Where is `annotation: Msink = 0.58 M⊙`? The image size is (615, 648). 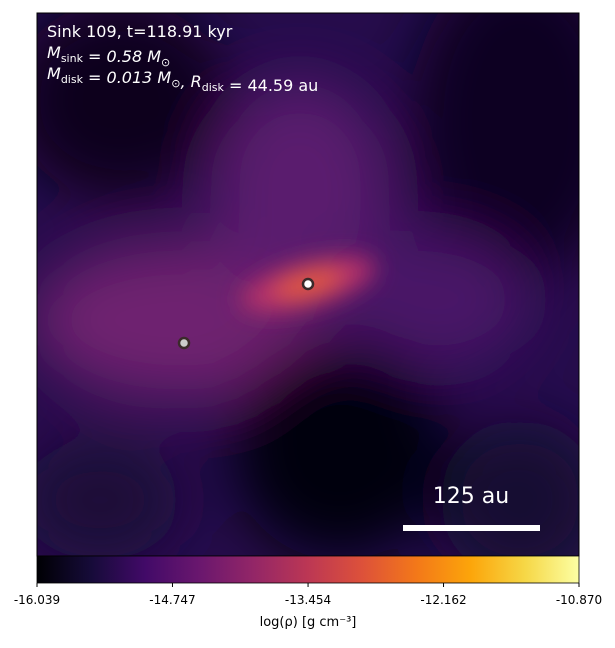
annotation: Msink = 0.58 M⊙ is located at coordinates (108, 56).